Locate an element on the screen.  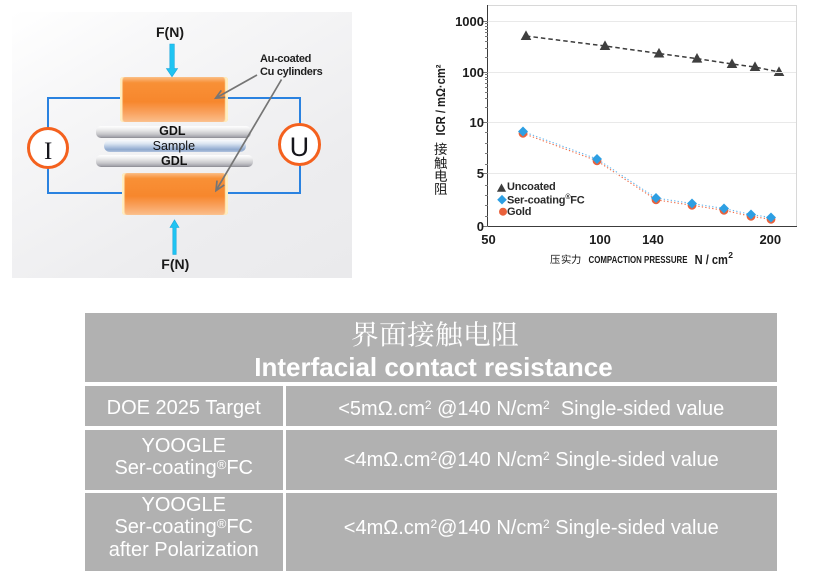
svg-text: 2 is located at coordinates (730, 255).